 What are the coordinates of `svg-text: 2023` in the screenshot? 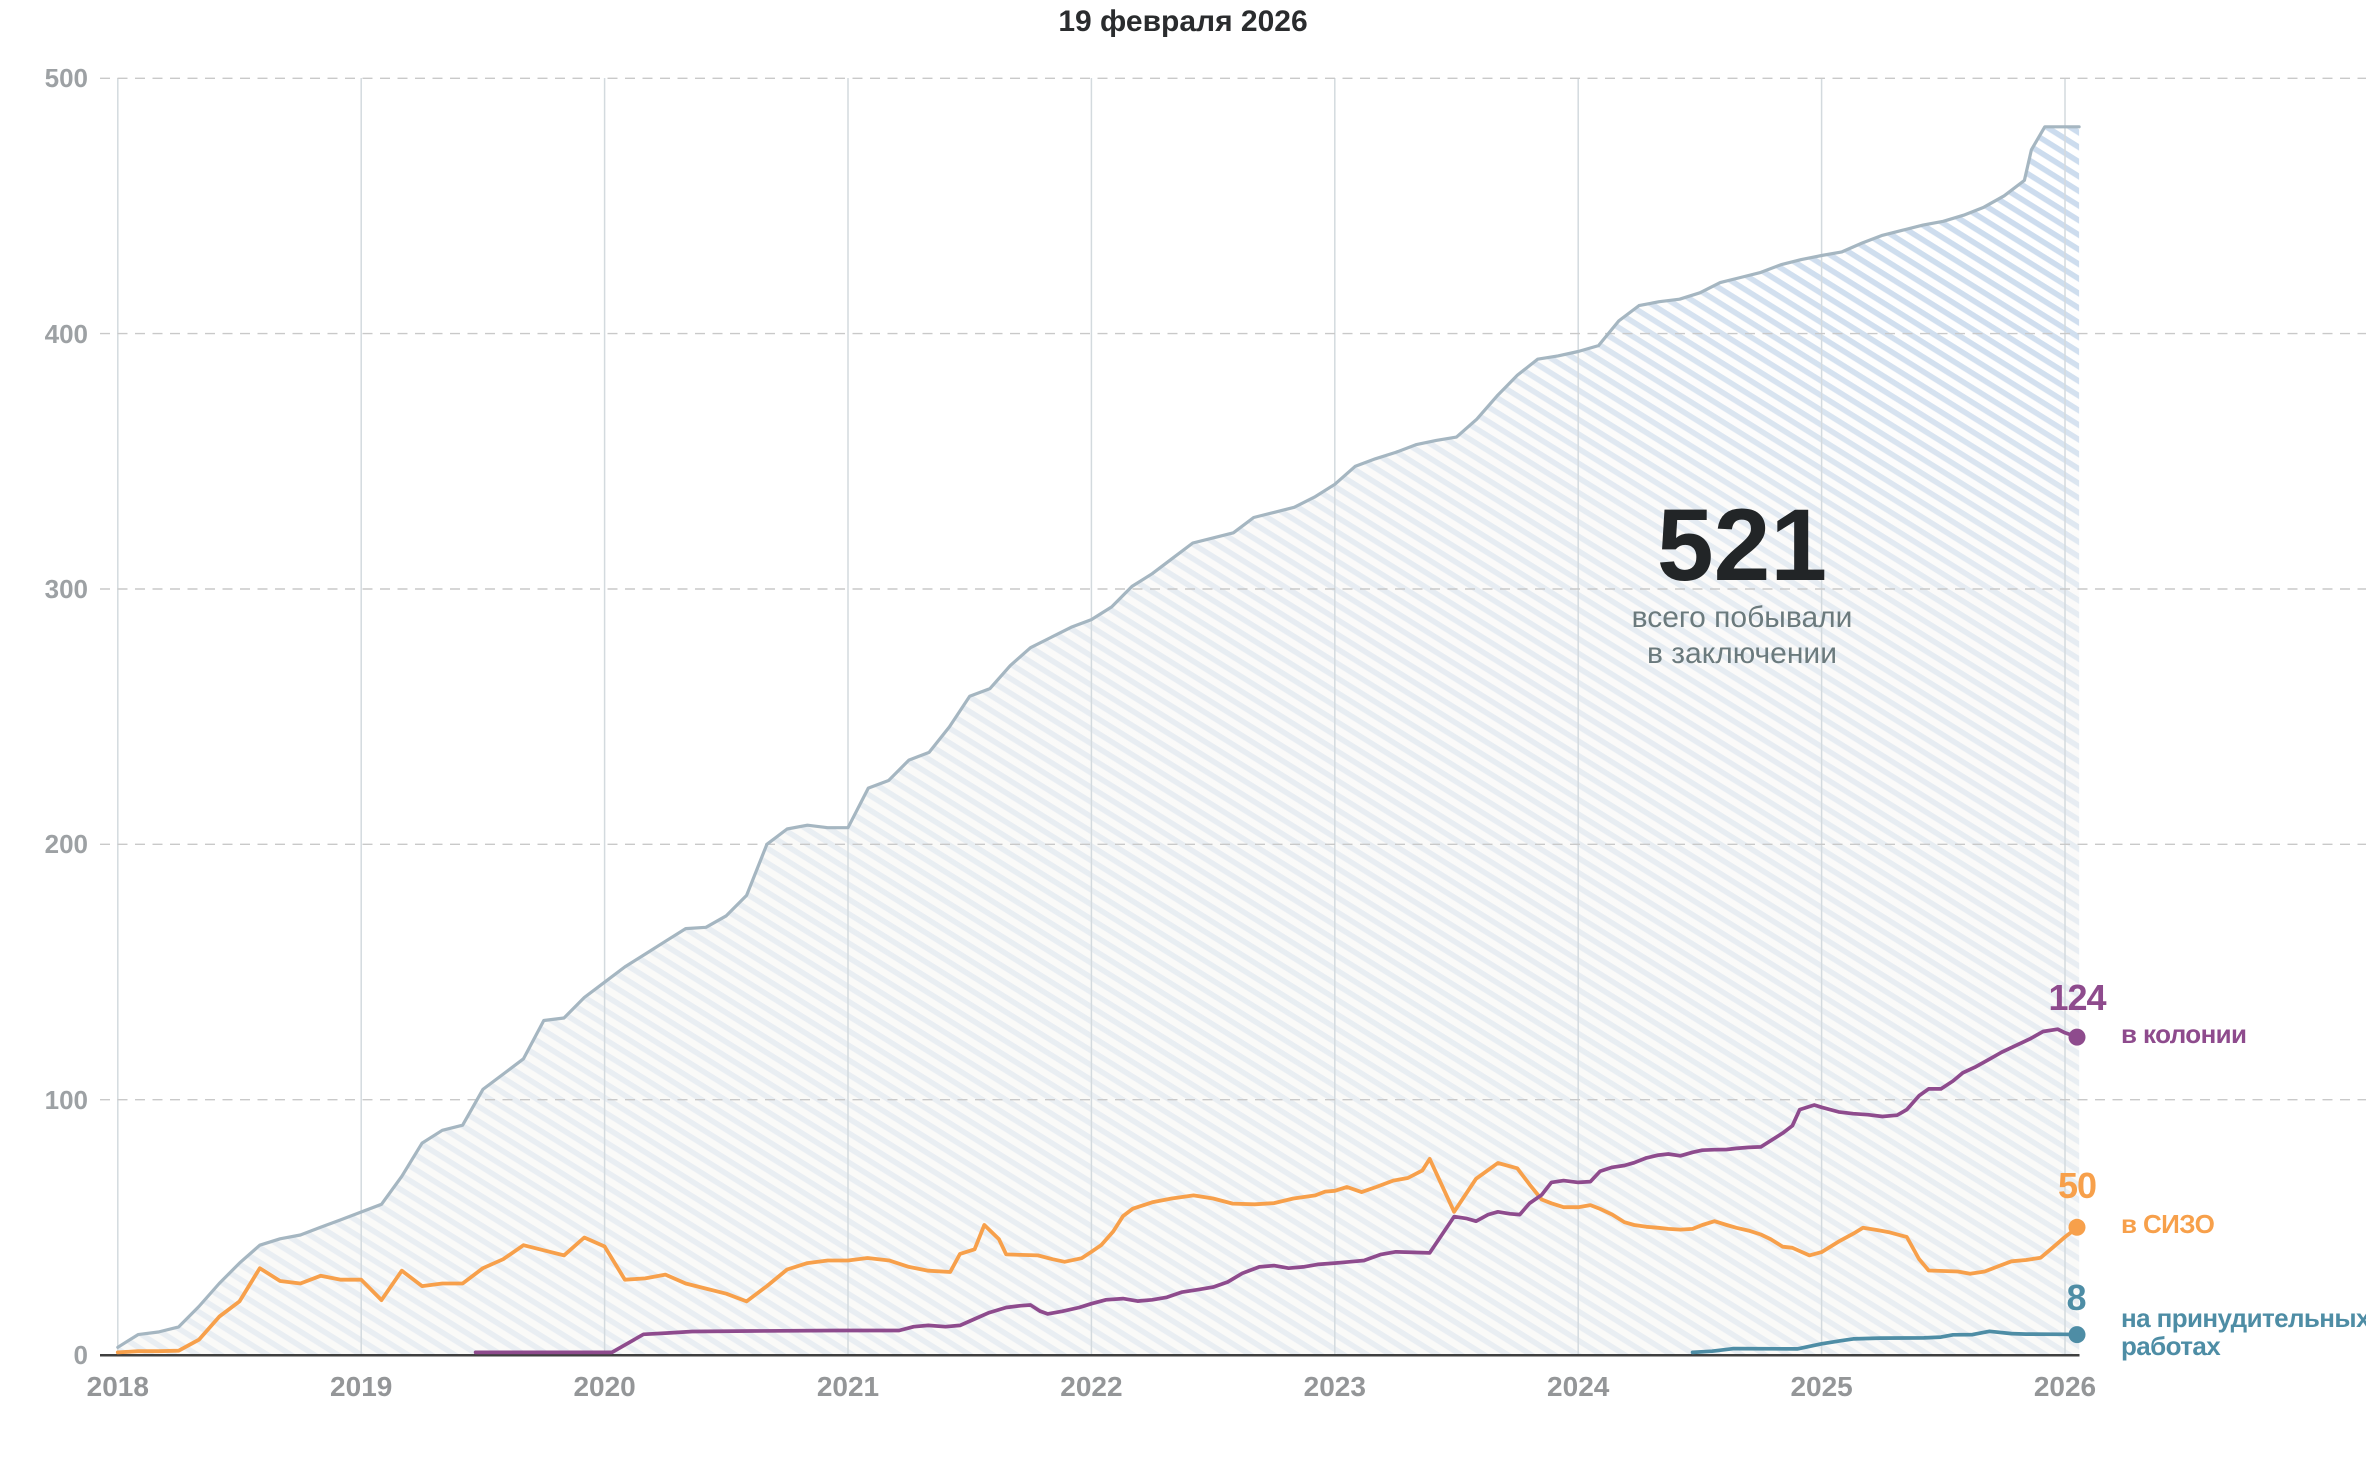 It's located at (1335, 1386).